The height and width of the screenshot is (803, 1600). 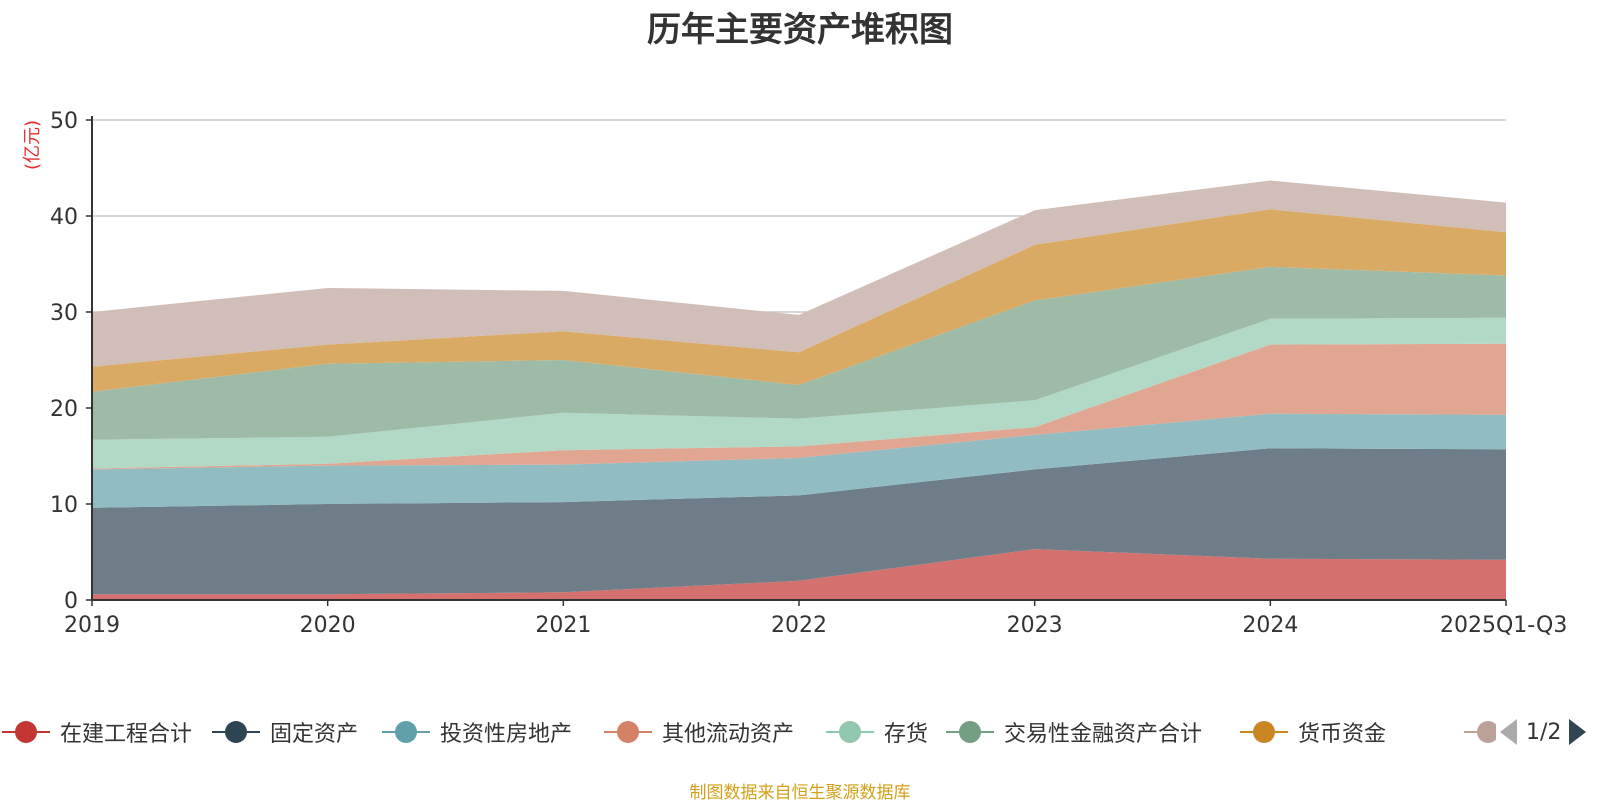 I want to click on page-indicator: 1/2, so click(x=1544, y=732).